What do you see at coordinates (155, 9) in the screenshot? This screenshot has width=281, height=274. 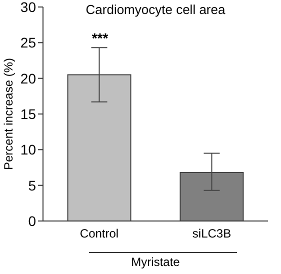 I see `chart-title: Cardiomyocyte cell area` at bounding box center [155, 9].